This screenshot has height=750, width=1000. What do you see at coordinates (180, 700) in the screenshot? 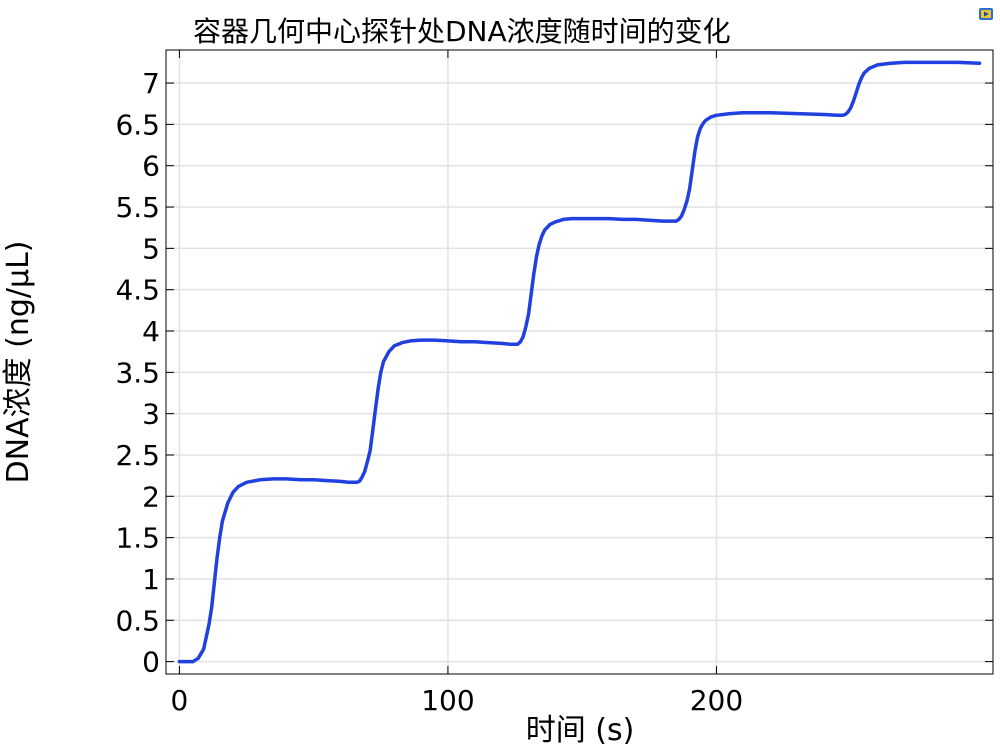
I see `x-tick-label: 0` at bounding box center [180, 700].